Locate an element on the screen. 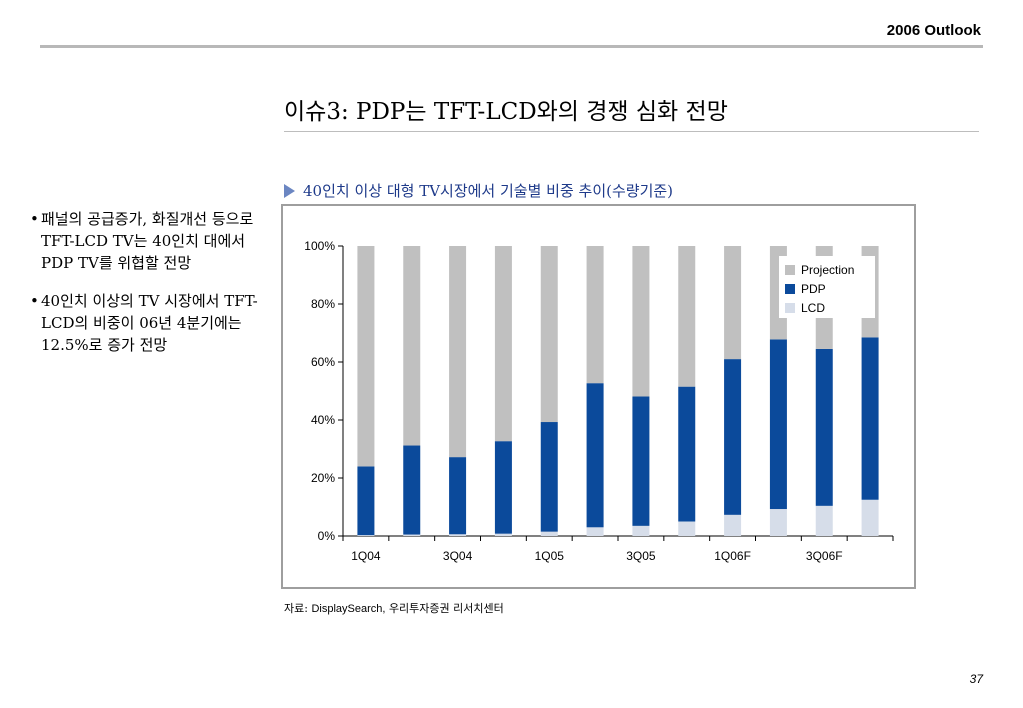 Image resolution: width=1023 pixels, height=708 pixels. bar-lcd-3q04 is located at coordinates (458, 535).